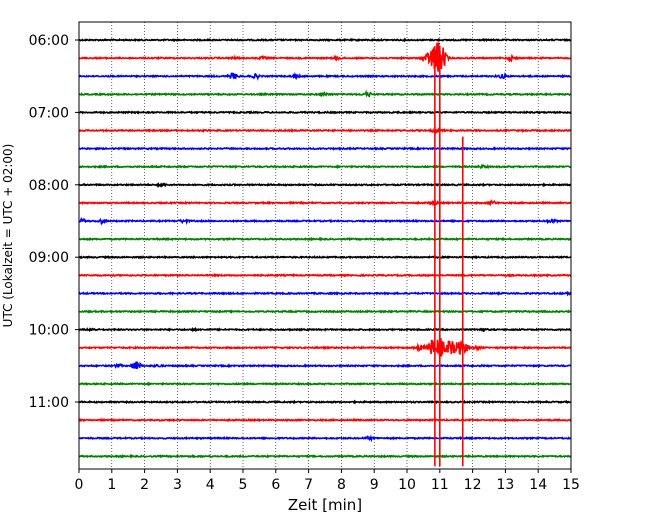 This screenshot has width=650, height=520. Describe the element at coordinates (538, 485) in the screenshot. I see `x-tick-label: 14` at that location.